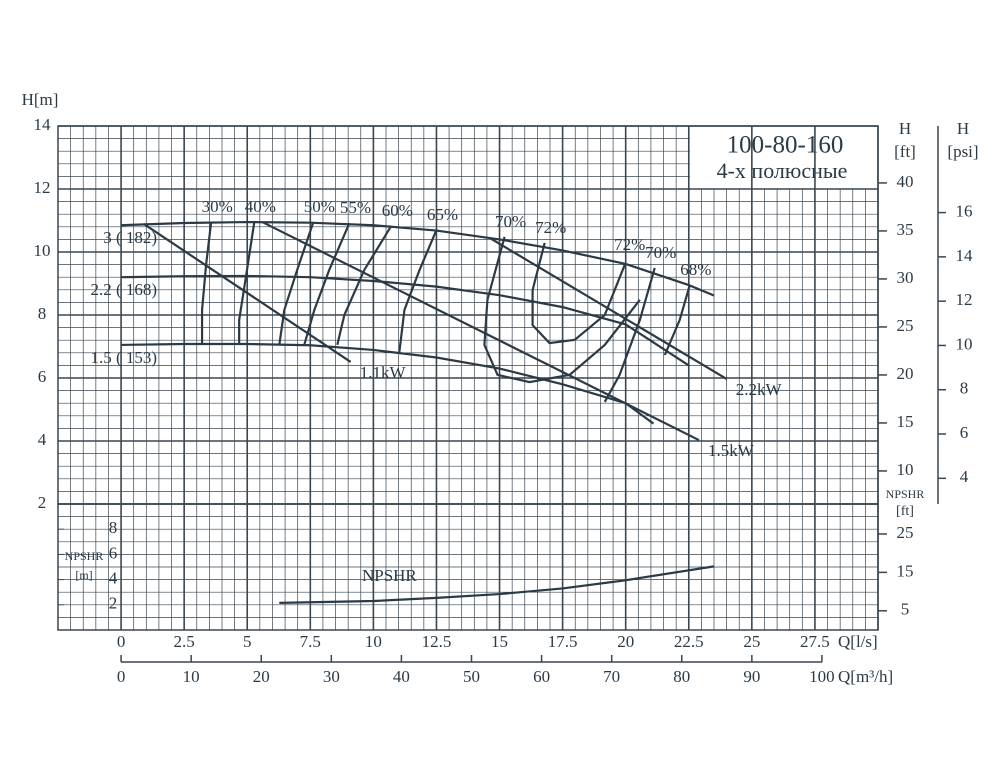  What do you see at coordinates (217, 206) in the screenshot?
I see `efficiency-label: 30%` at bounding box center [217, 206].